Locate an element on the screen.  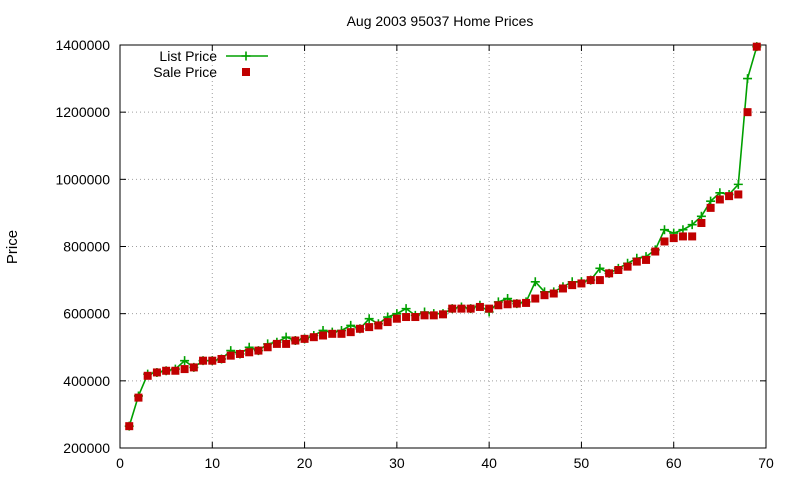
y-tick-label: 400000 is located at coordinates (86, 381).